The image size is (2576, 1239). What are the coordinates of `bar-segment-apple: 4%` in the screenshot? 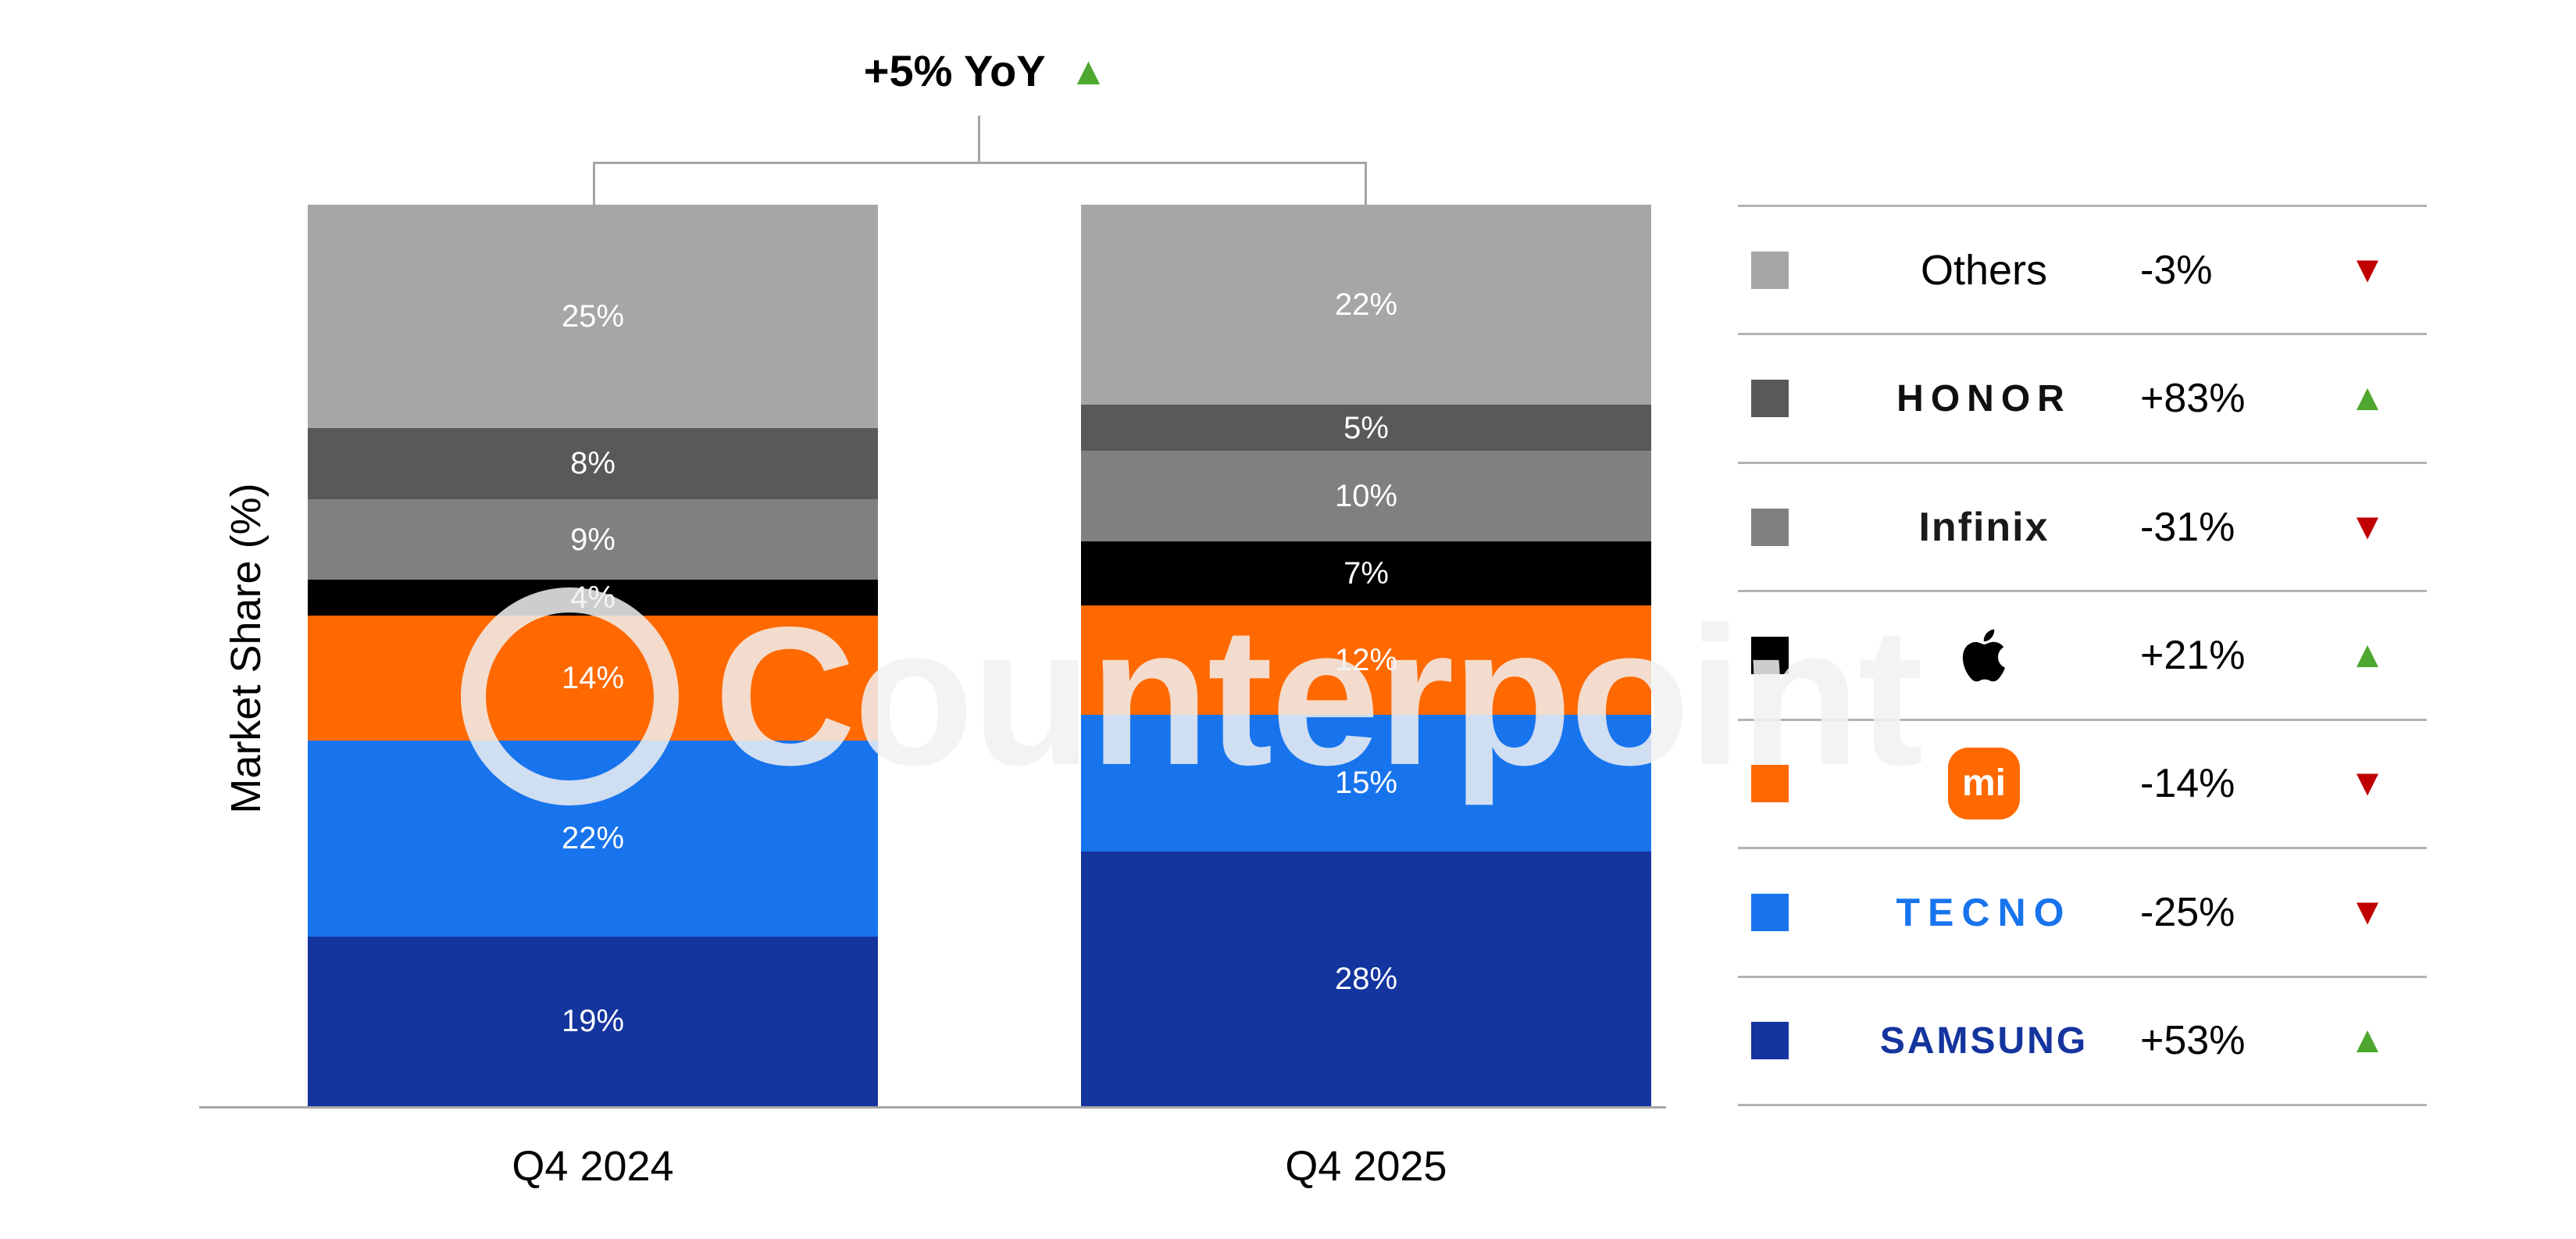 It's located at (593, 597).